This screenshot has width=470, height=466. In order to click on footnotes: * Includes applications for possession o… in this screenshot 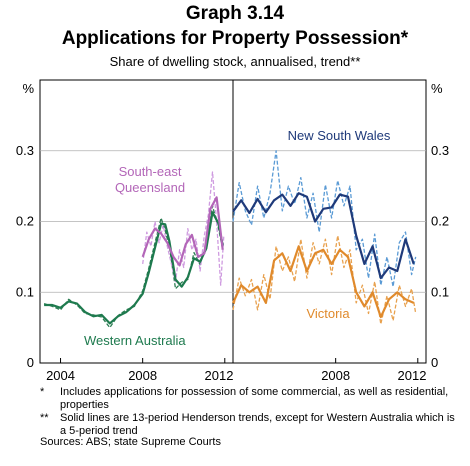, I will do `click(250, 412)`.